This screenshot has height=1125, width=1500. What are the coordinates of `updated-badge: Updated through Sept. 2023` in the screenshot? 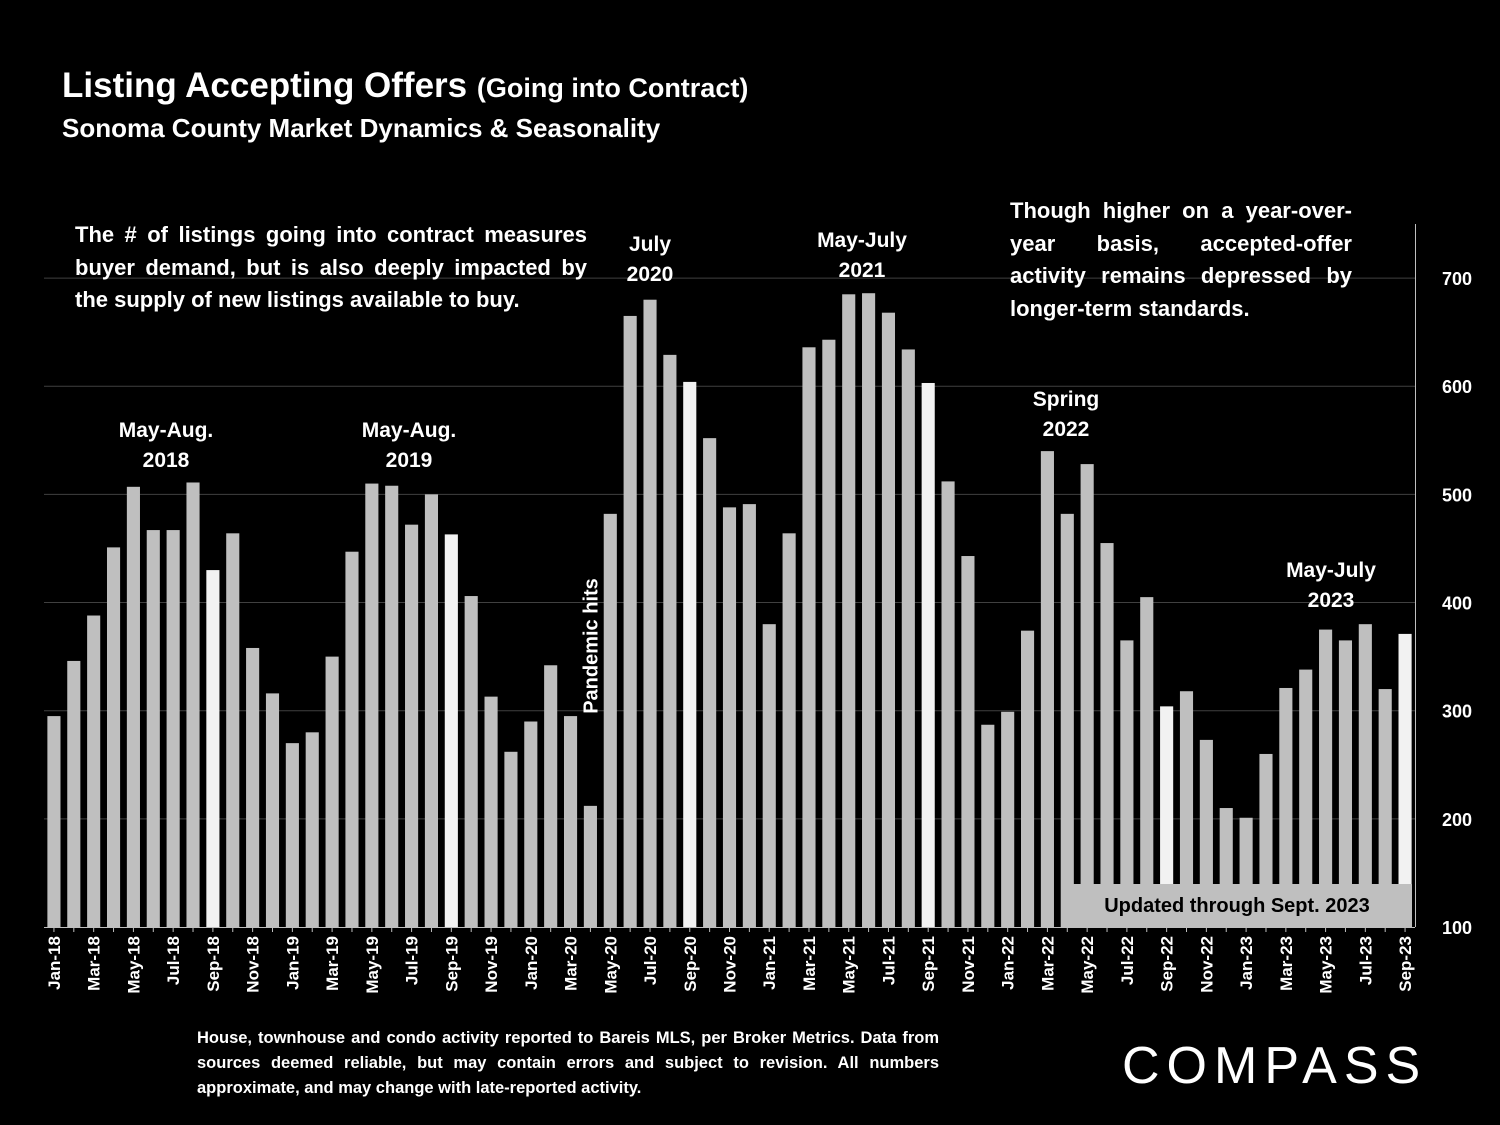 It's located at (1237, 906).